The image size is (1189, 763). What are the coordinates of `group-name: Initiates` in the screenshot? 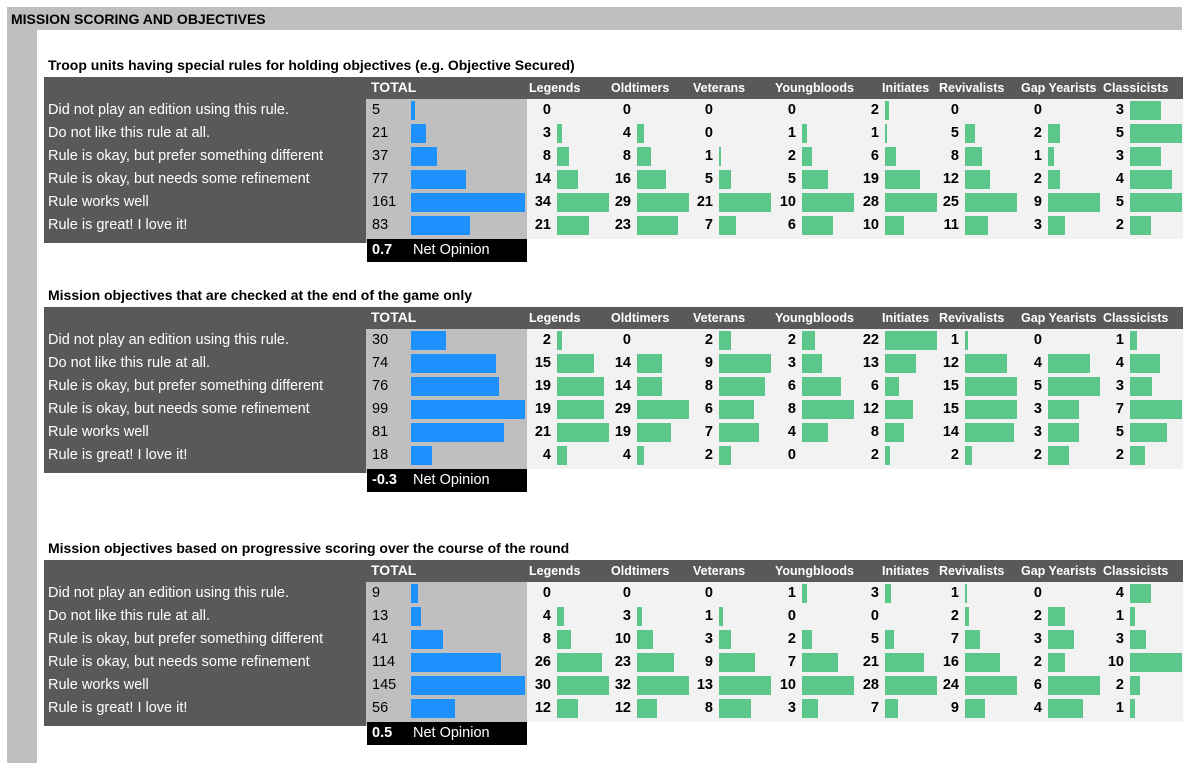 It's located at (906, 88).